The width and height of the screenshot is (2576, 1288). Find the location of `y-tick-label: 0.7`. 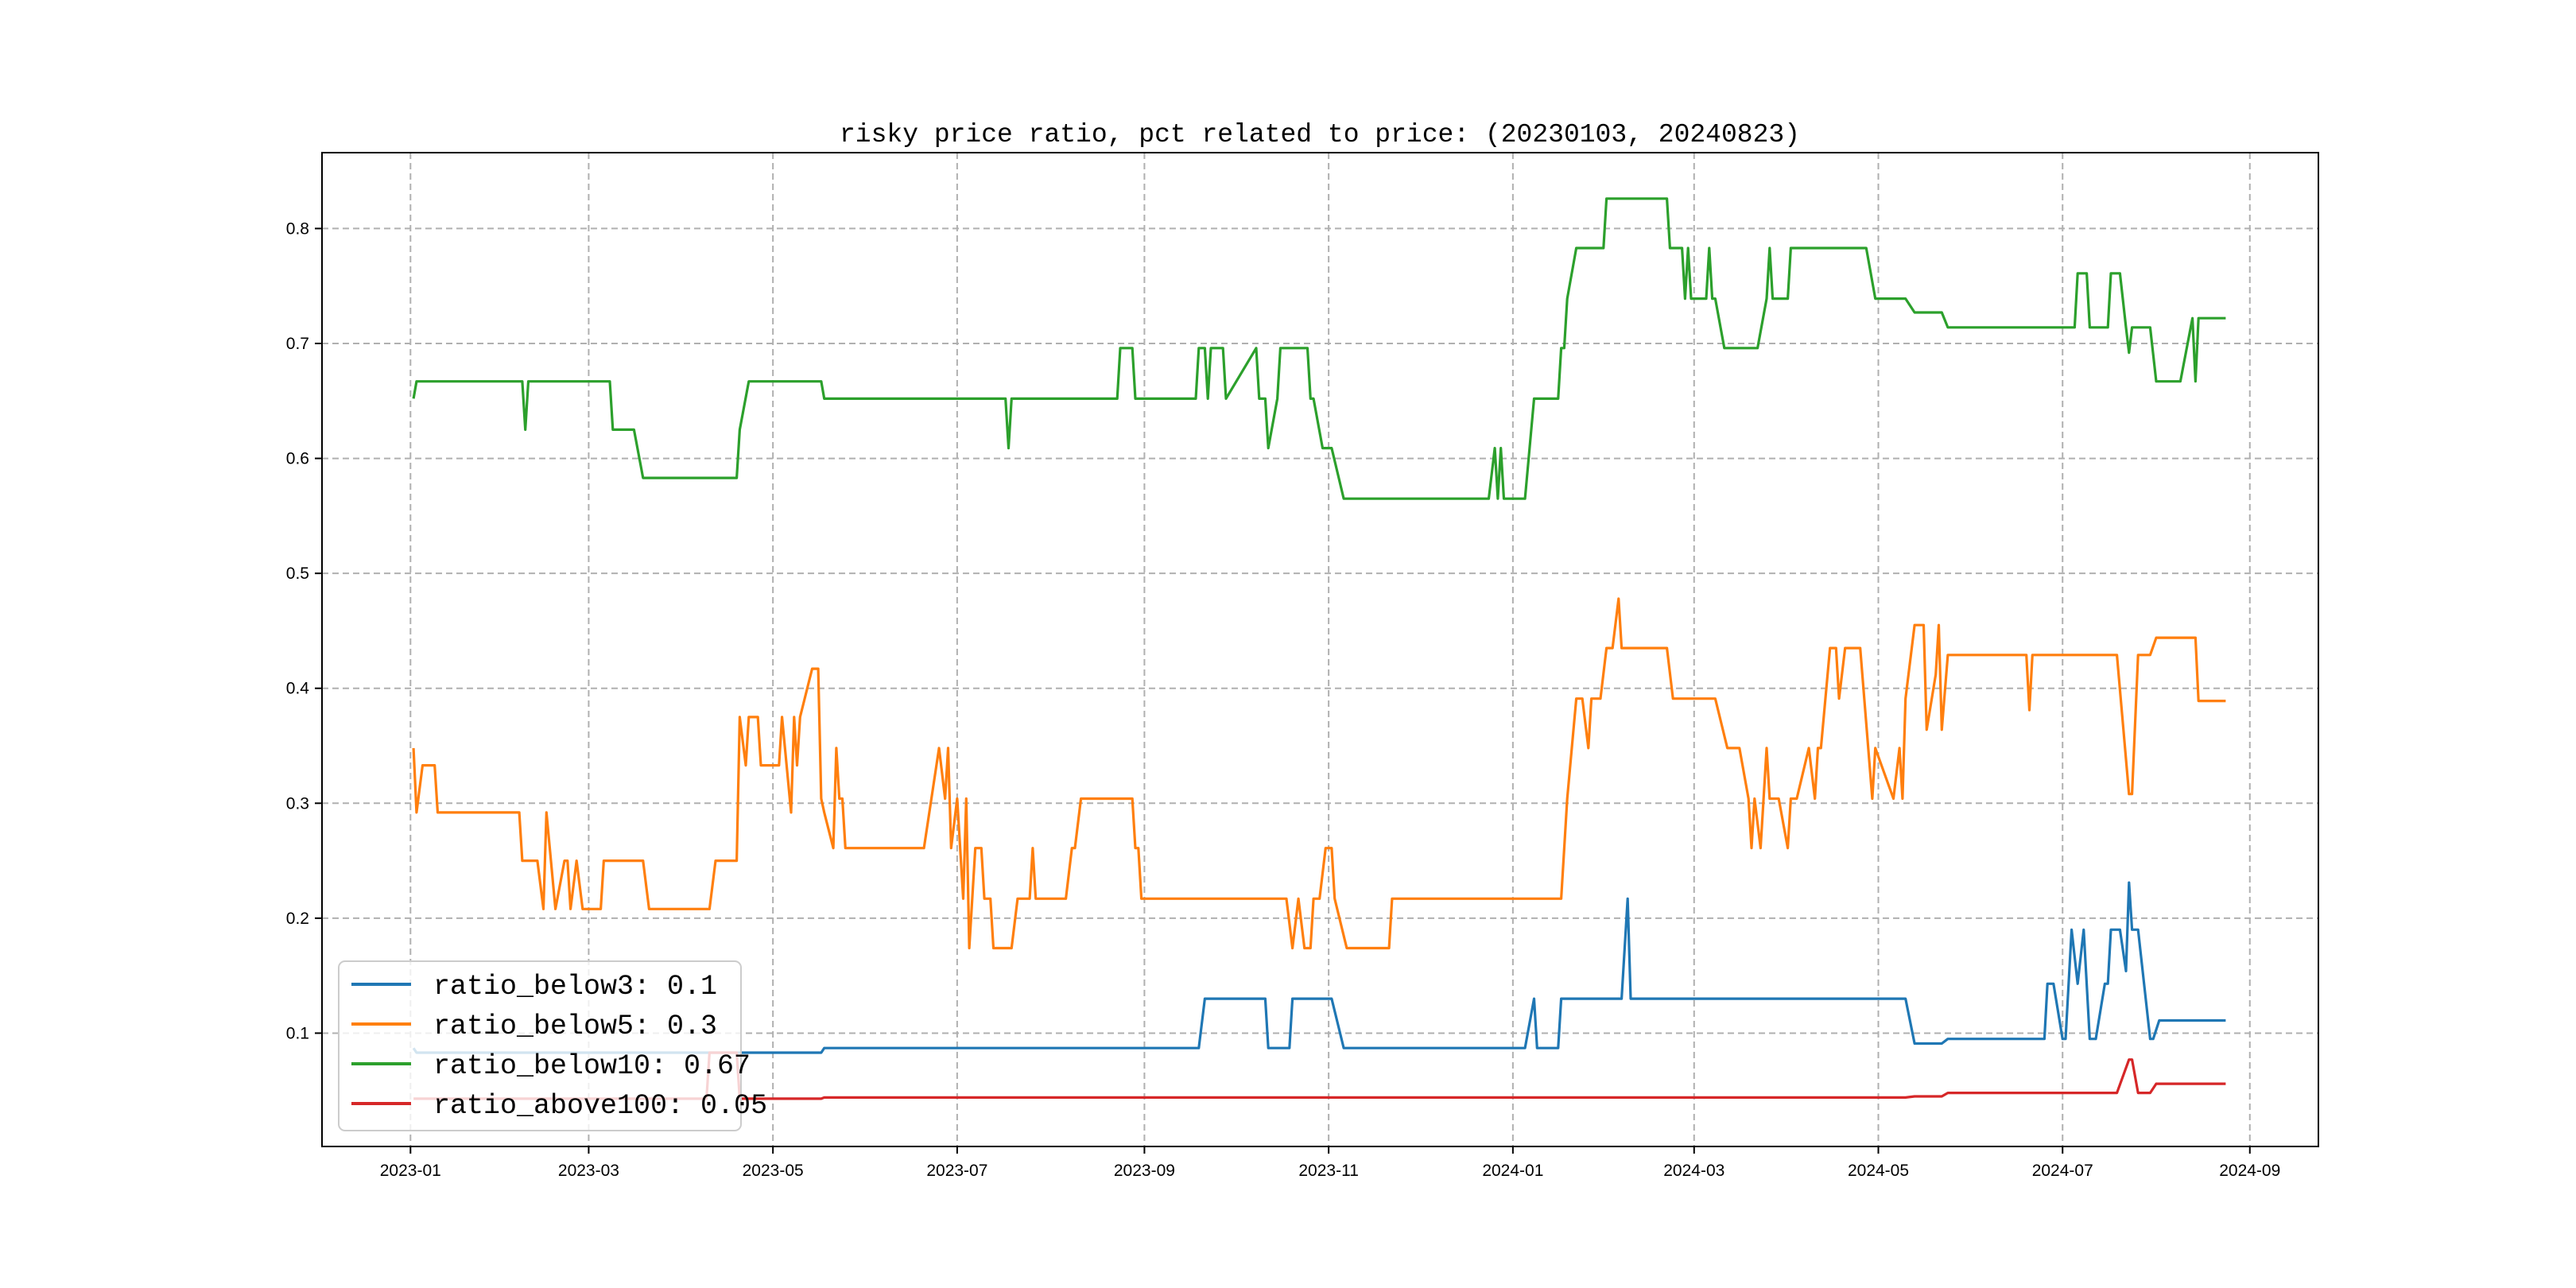

y-tick-label: 0.7 is located at coordinates (297, 344).